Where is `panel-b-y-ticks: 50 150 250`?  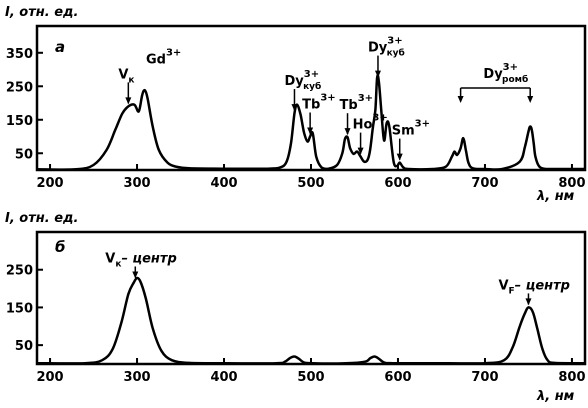 panel-b-y-ticks: 50 150 250 is located at coordinates (24, 309).